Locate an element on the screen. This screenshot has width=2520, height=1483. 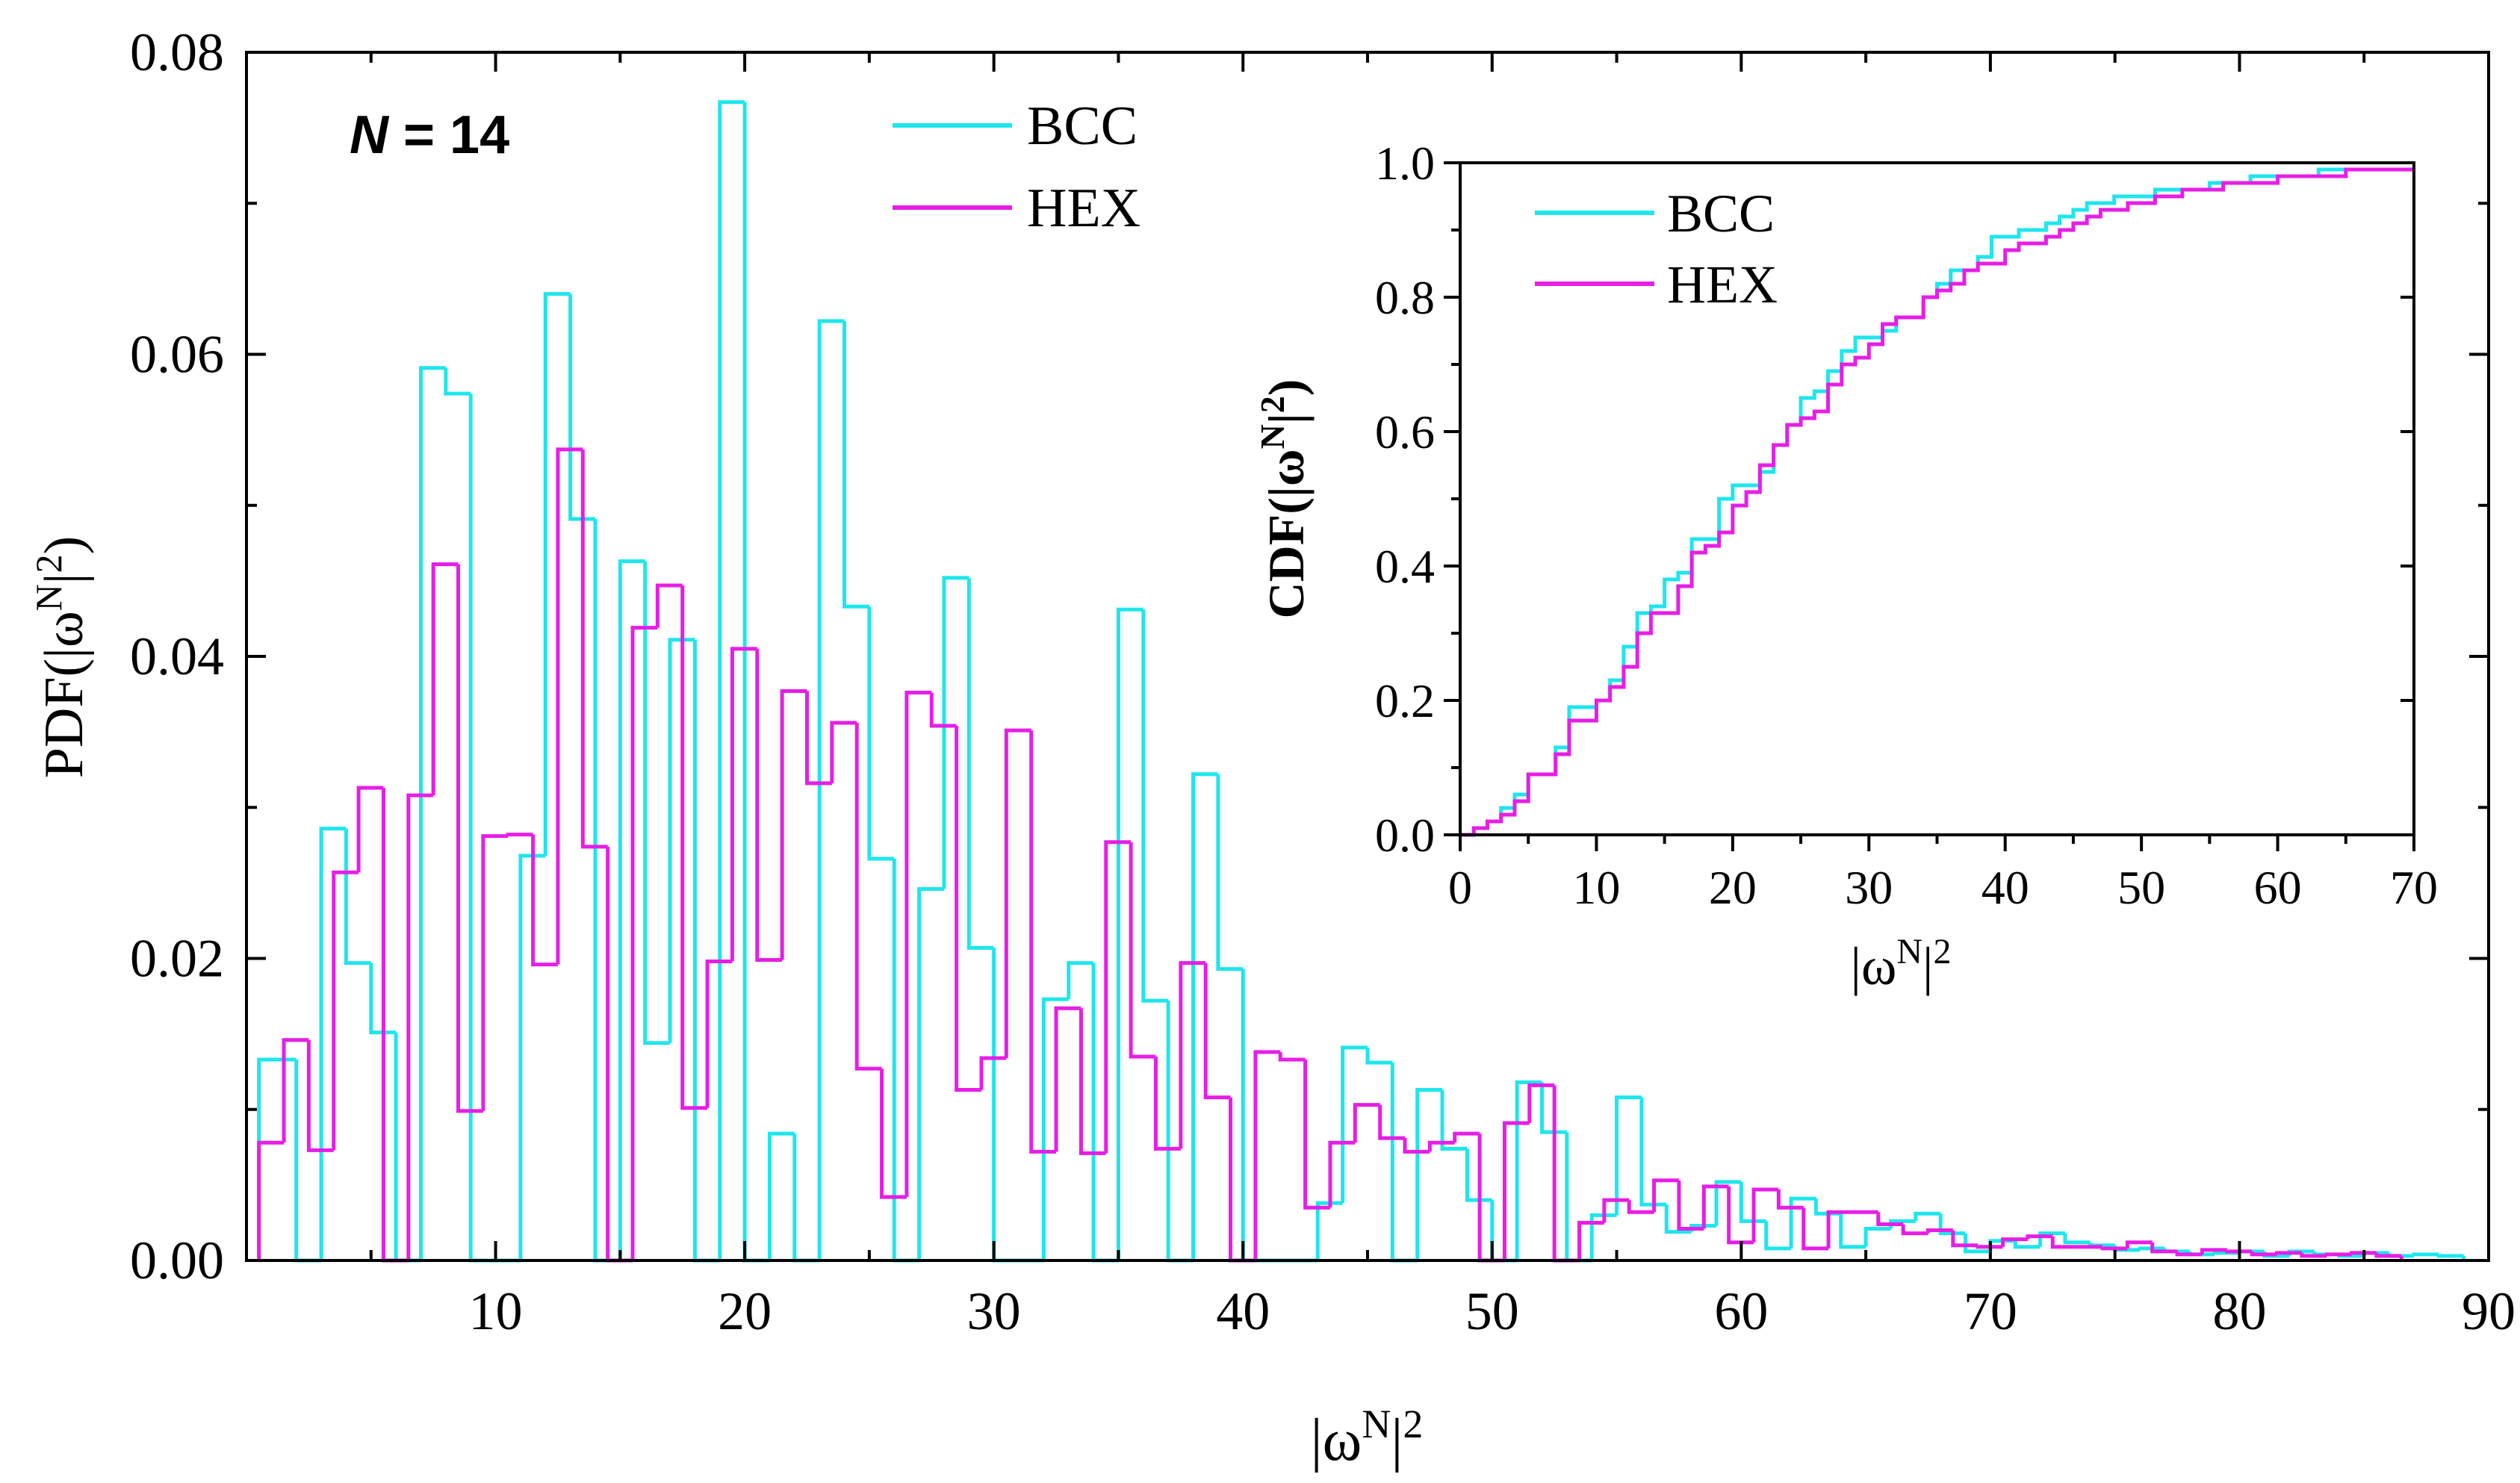
main-x-axis-label: |ωN|2 is located at coordinates (1367, 1437).